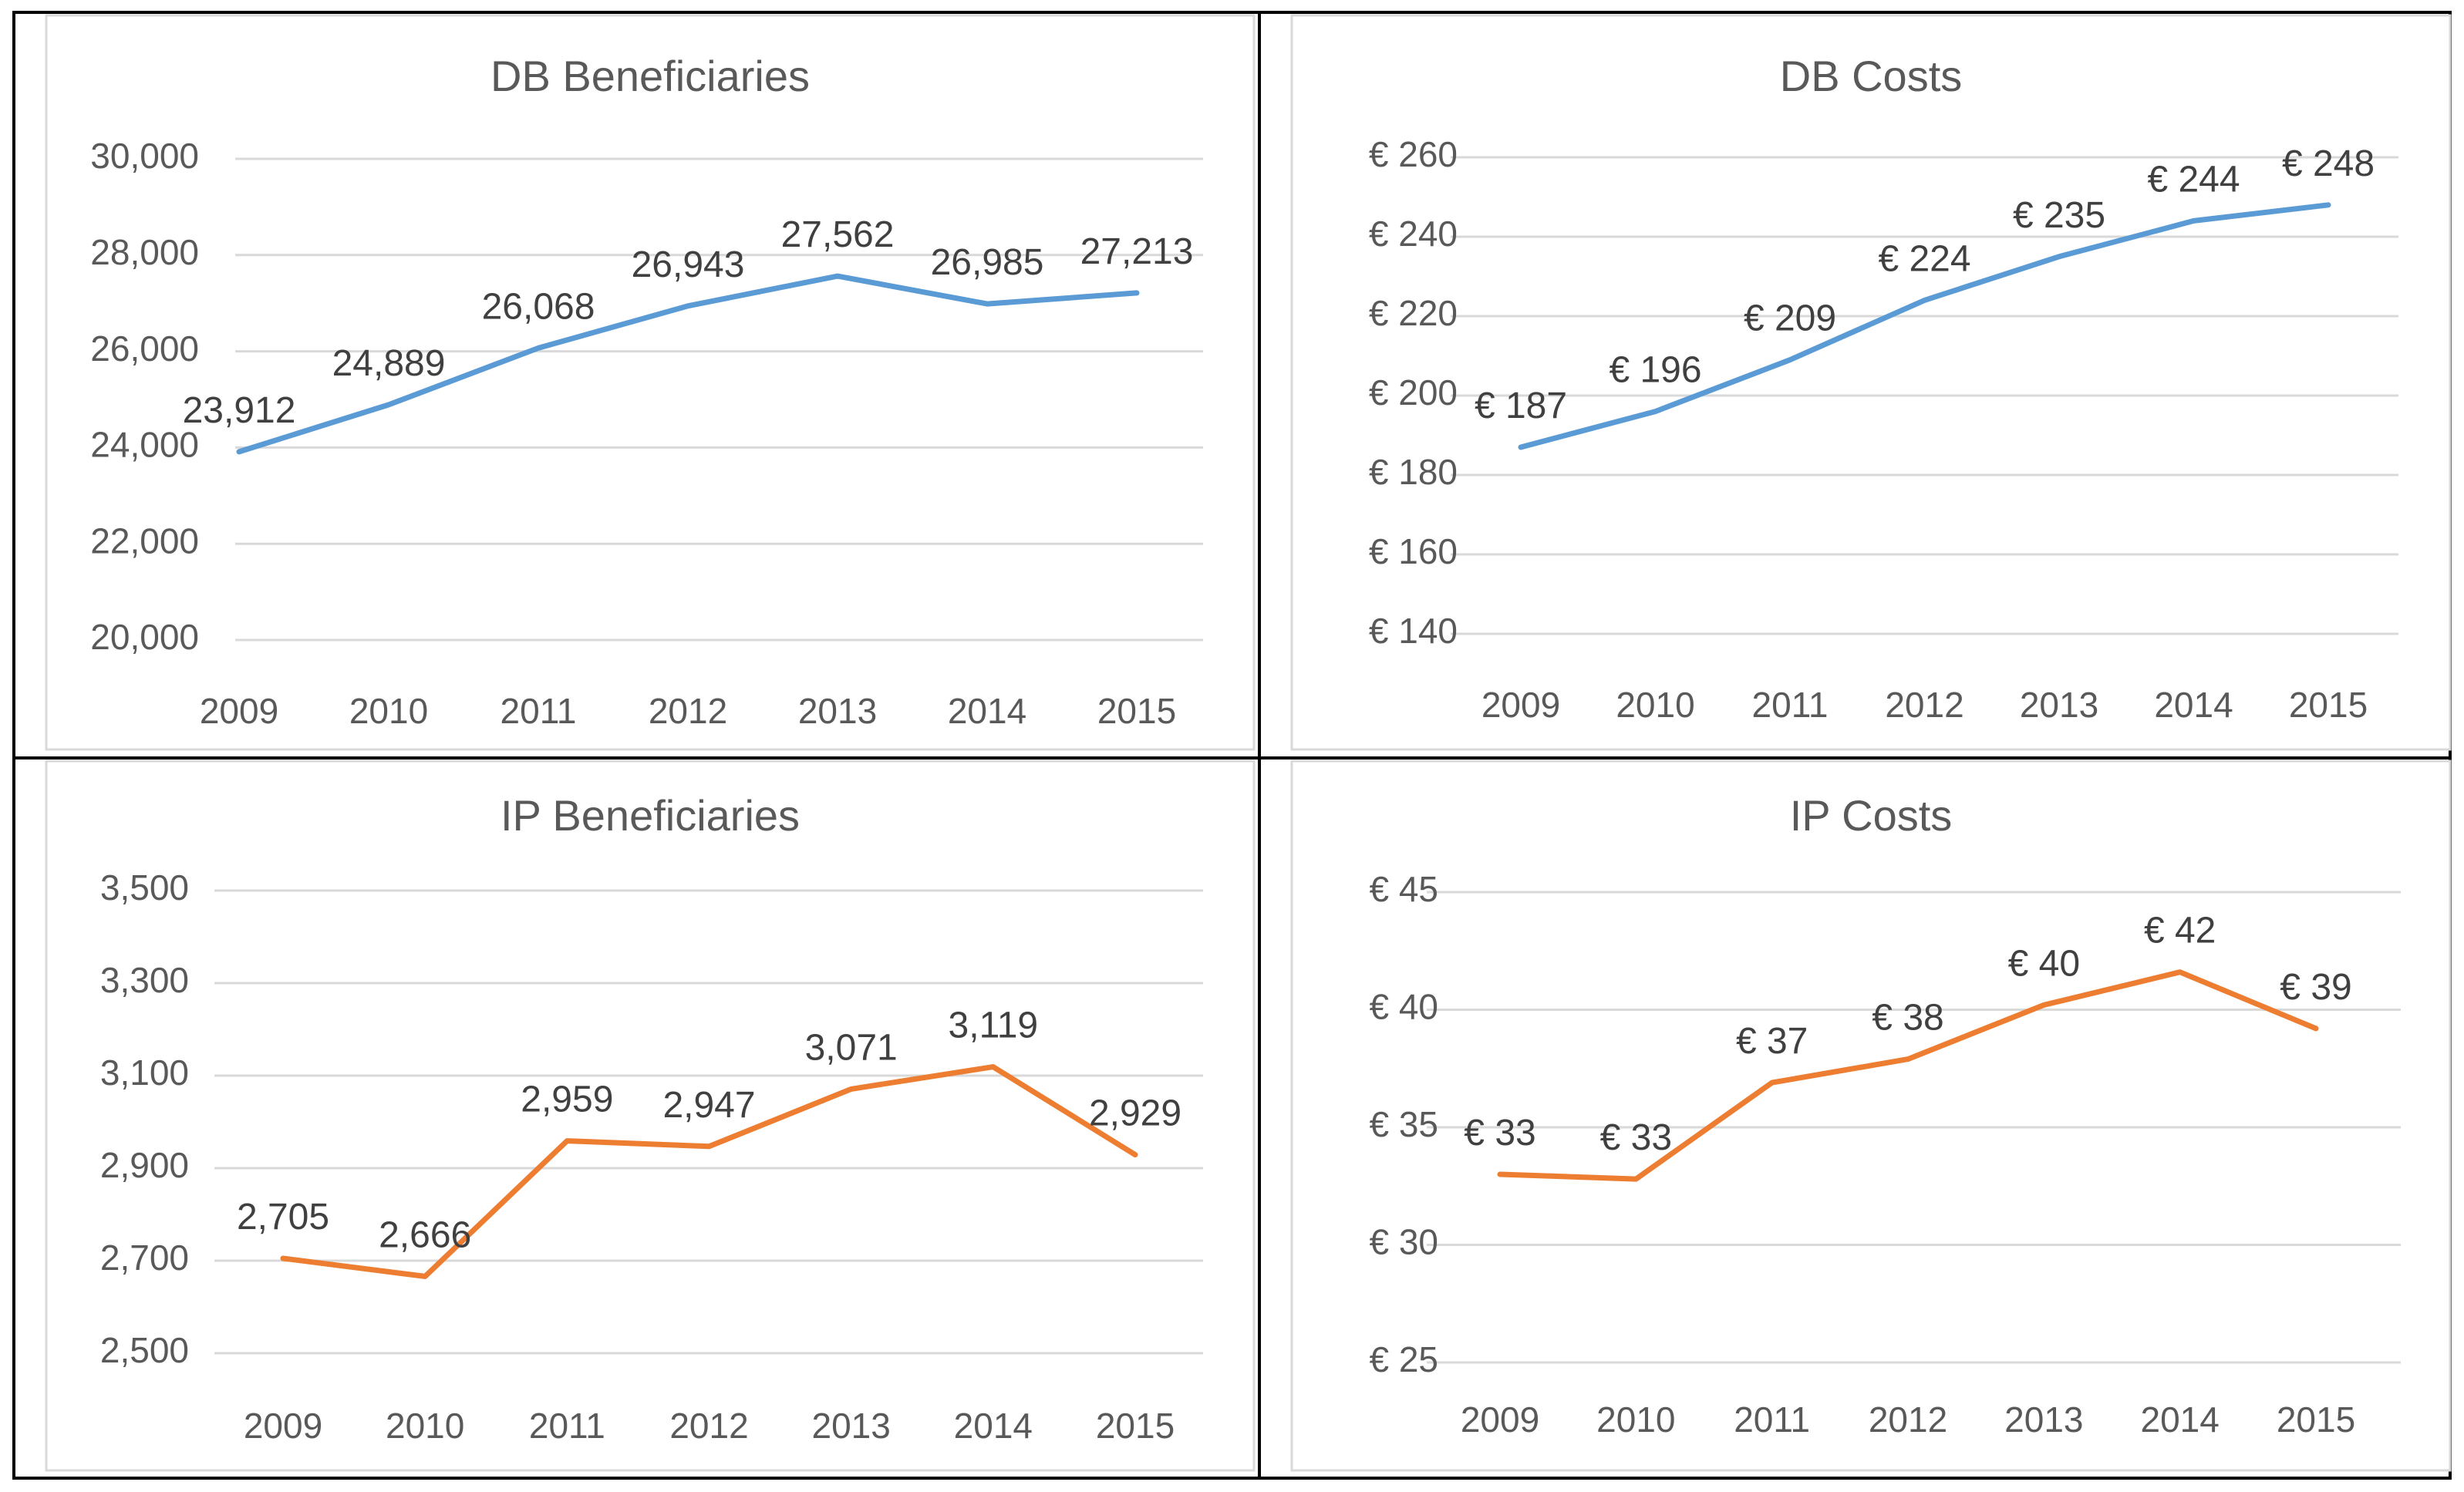 The width and height of the screenshot is (2464, 1492). I want to click on y-tick-label: € 220, so click(1413, 313).